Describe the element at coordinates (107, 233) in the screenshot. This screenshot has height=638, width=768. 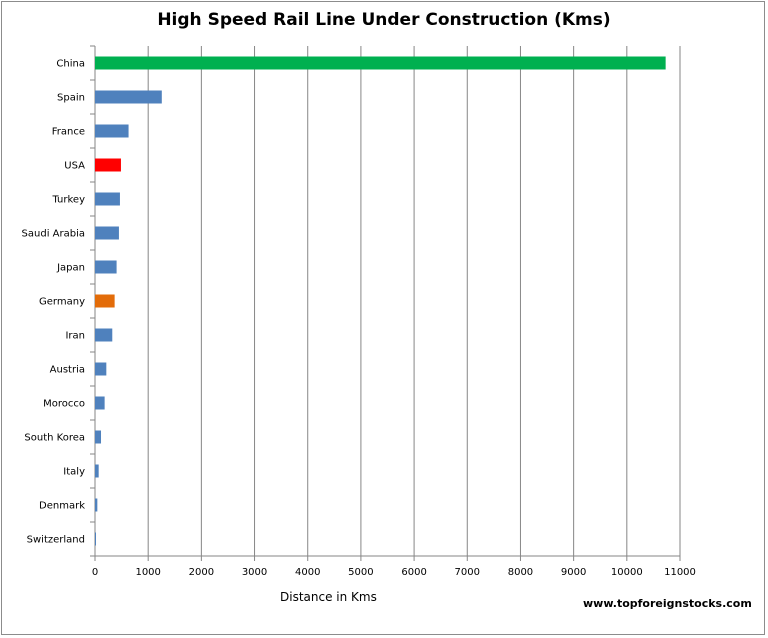
I see `bar-saudi-arabia` at that location.